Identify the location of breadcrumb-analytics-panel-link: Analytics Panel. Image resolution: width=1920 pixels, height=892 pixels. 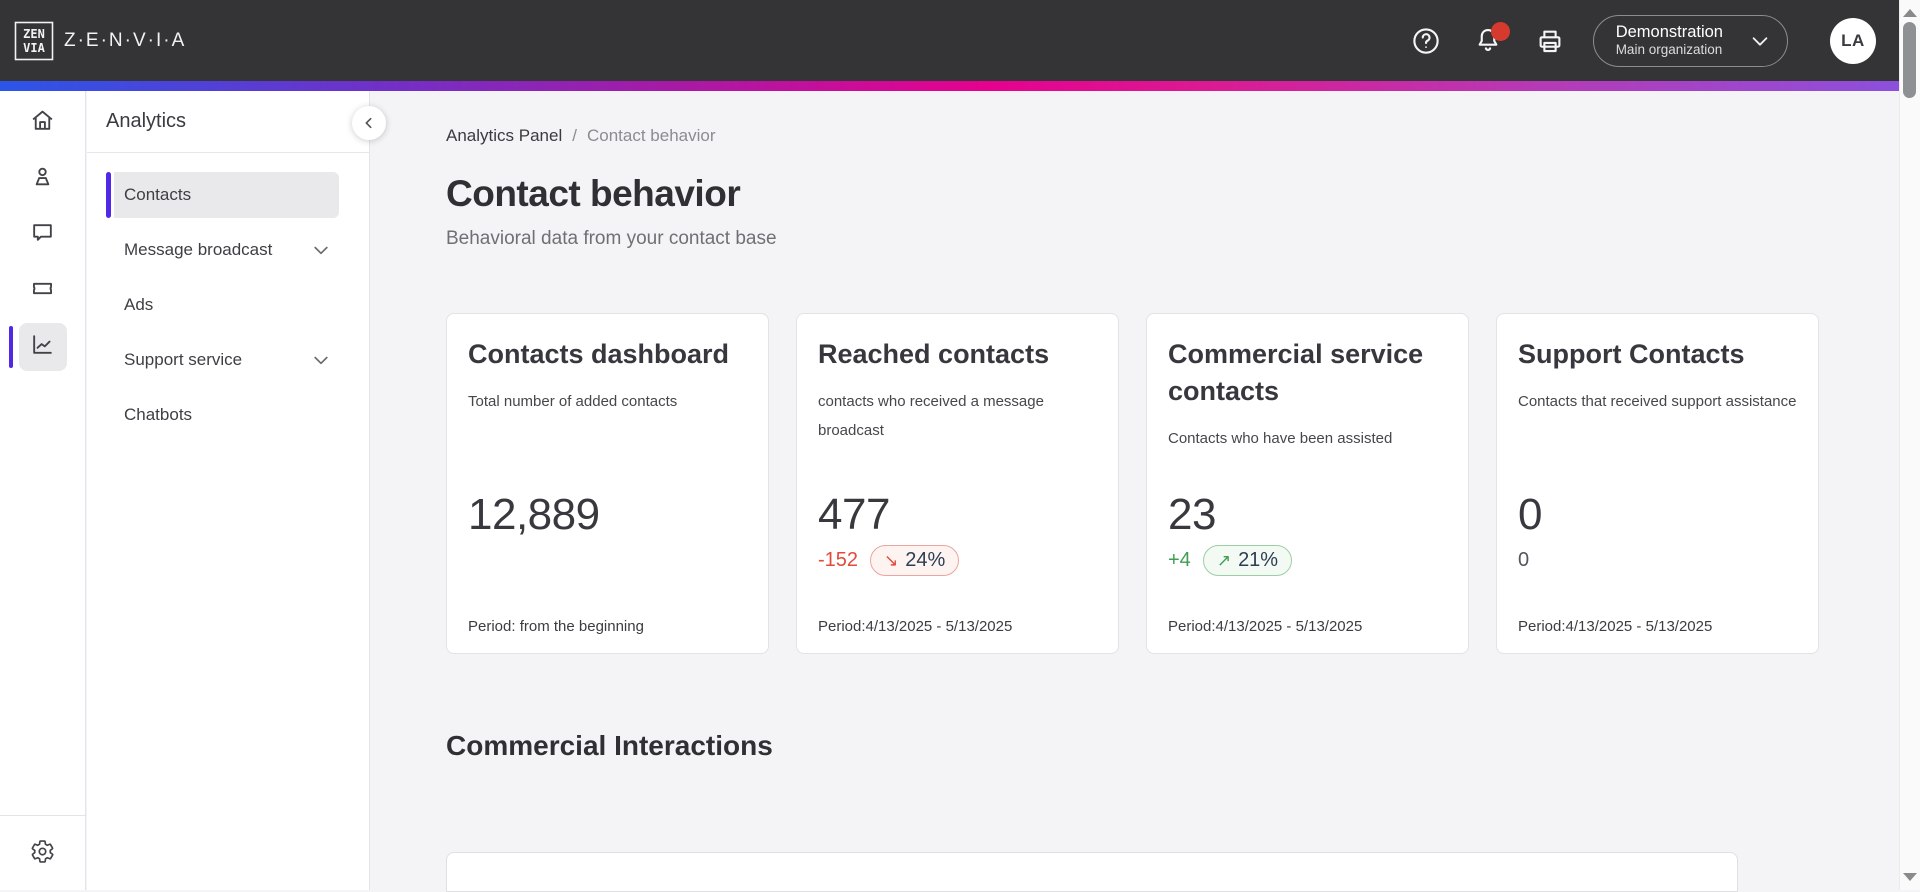
(504, 135).